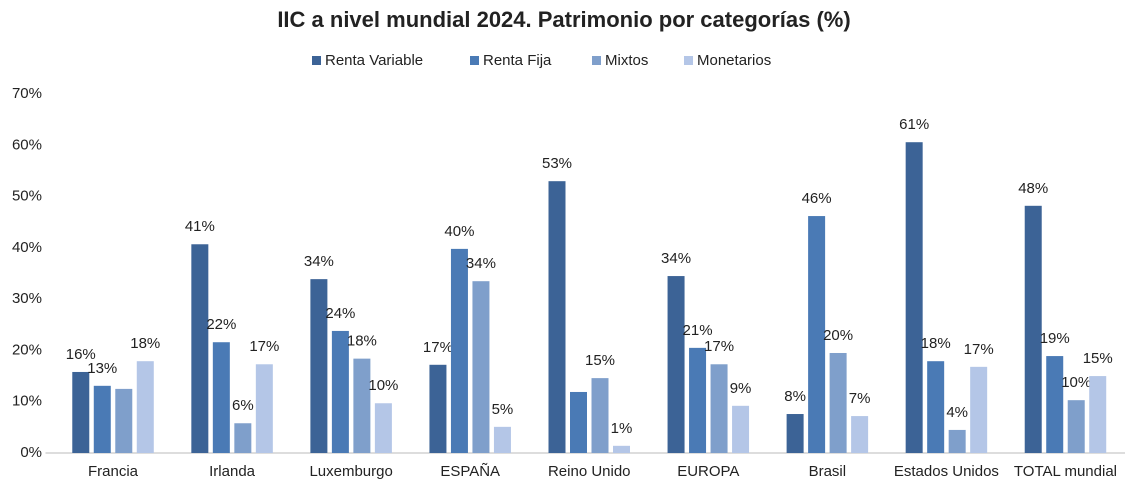  Describe the element at coordinates (340, 313) in the screenshot. I see `data-label: 24%` at that location.